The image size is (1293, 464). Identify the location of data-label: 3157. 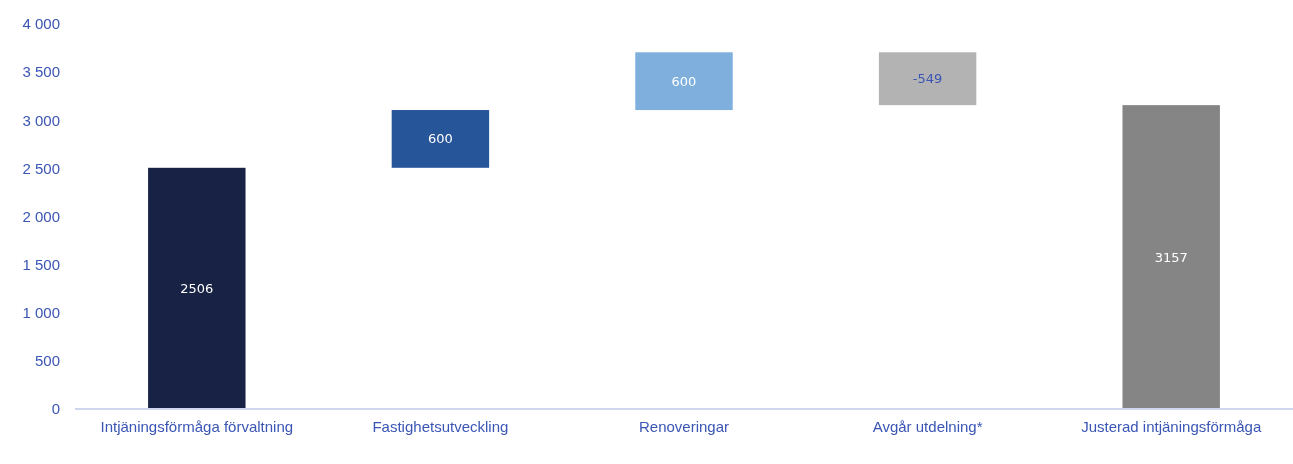
(1171, 257).